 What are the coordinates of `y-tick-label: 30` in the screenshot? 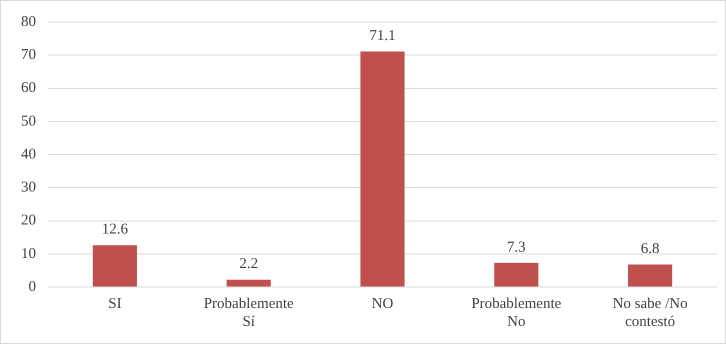 It's located at (28, 188).